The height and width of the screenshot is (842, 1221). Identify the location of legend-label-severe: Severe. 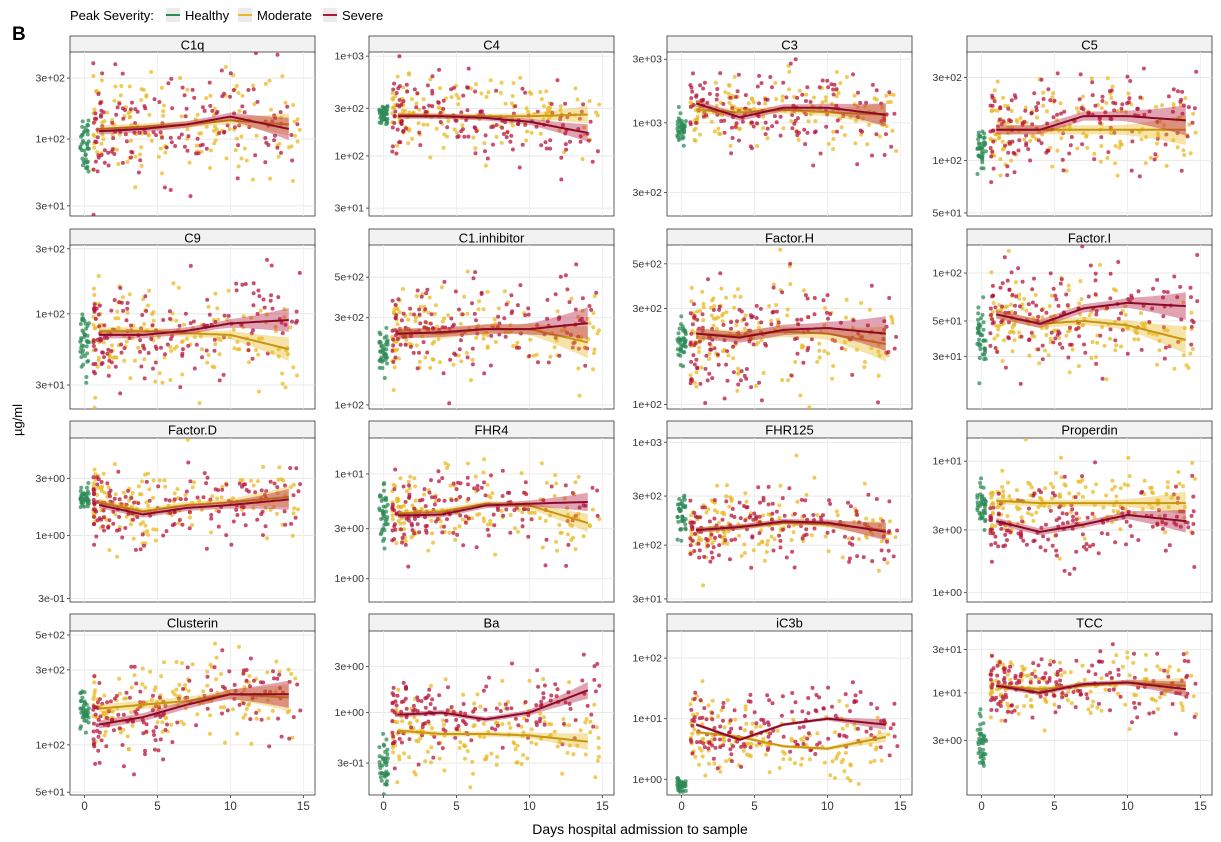
(362, 15).